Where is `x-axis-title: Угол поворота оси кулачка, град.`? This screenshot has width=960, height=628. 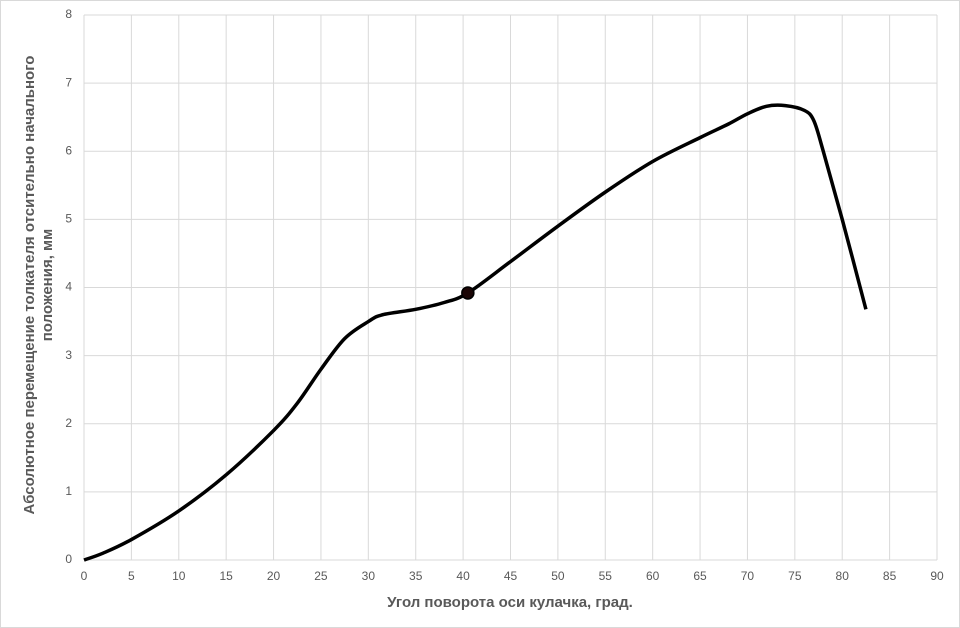 x-axis-title: Угол поворота оси кулачка, град. is located at coordinates (510, 602).